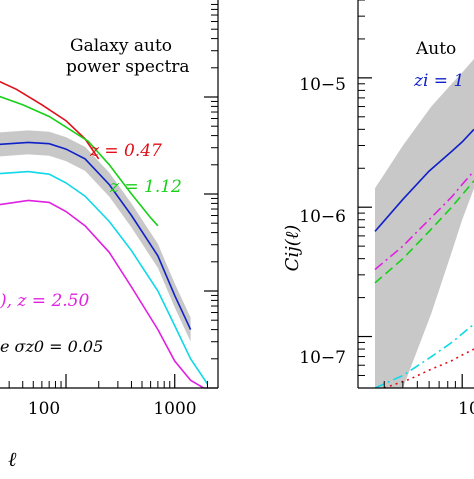 The height and width of the screenshot is (479, 474). What do you see at coordinates (121, 46) in the screenshot?
I see `left-caption-line1: Galaxy auto` at bounding box center [121, 46].